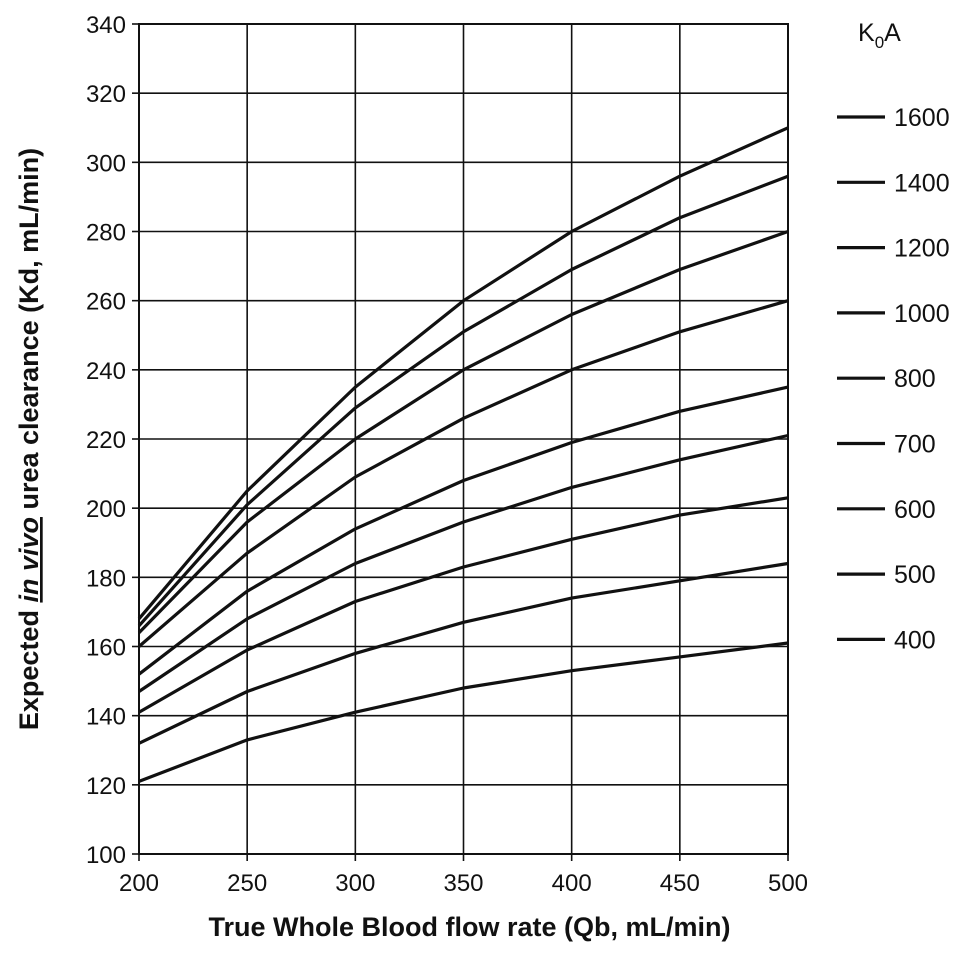  I want to click on x-tick-label: 500, so click(788, 883).